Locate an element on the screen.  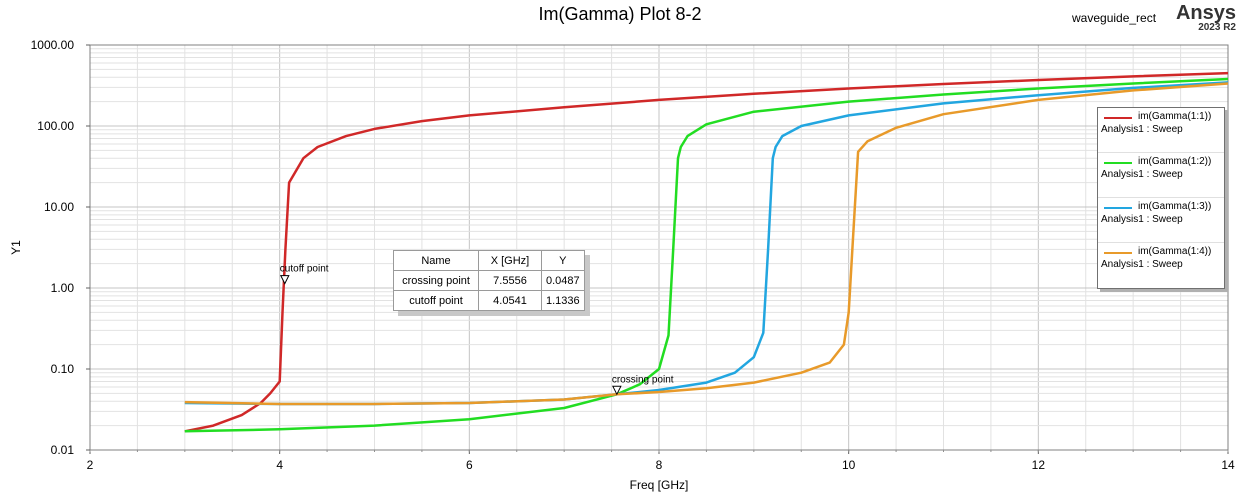
y-tick-label: 100.00 is located at coordinates (55, 126).